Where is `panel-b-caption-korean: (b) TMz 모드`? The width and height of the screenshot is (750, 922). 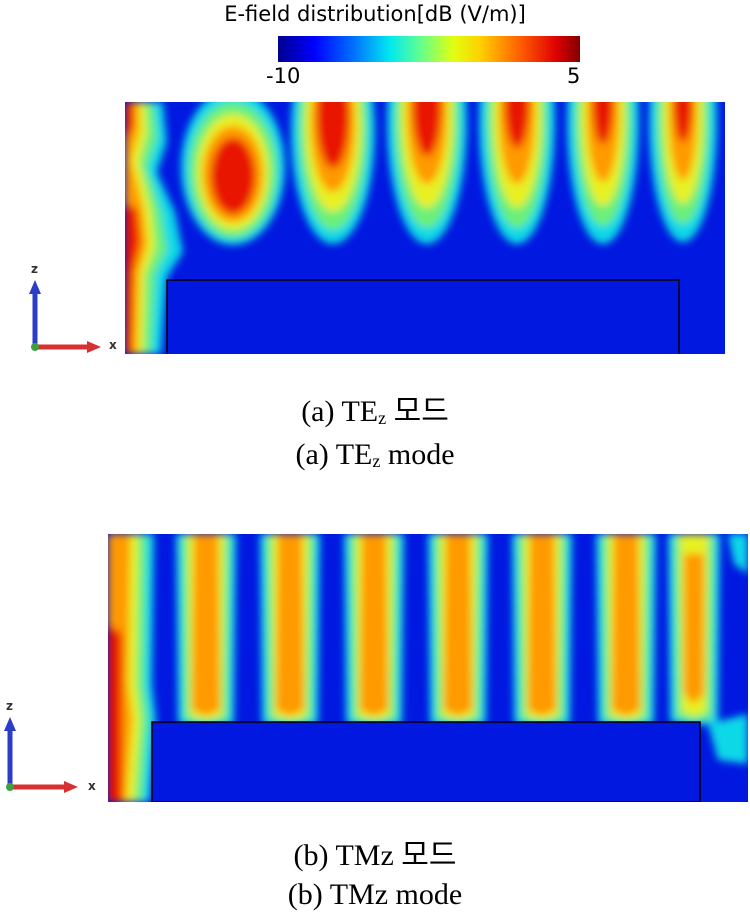
panel-b-caption-korean: (b) TMz 모드 is located at coordinates (375, 855).